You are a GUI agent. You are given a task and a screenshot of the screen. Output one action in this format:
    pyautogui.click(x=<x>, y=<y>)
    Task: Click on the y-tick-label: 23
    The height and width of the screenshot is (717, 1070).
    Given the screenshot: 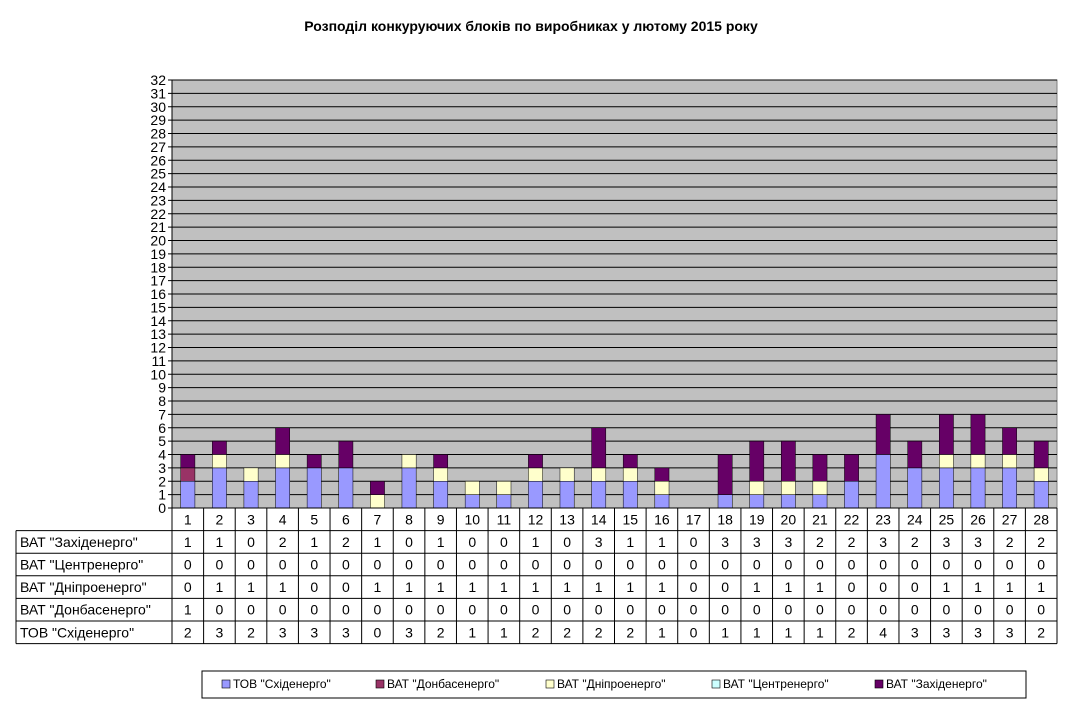 What is the action you would take?
    pyautogui.click(x=158, y=200)
    